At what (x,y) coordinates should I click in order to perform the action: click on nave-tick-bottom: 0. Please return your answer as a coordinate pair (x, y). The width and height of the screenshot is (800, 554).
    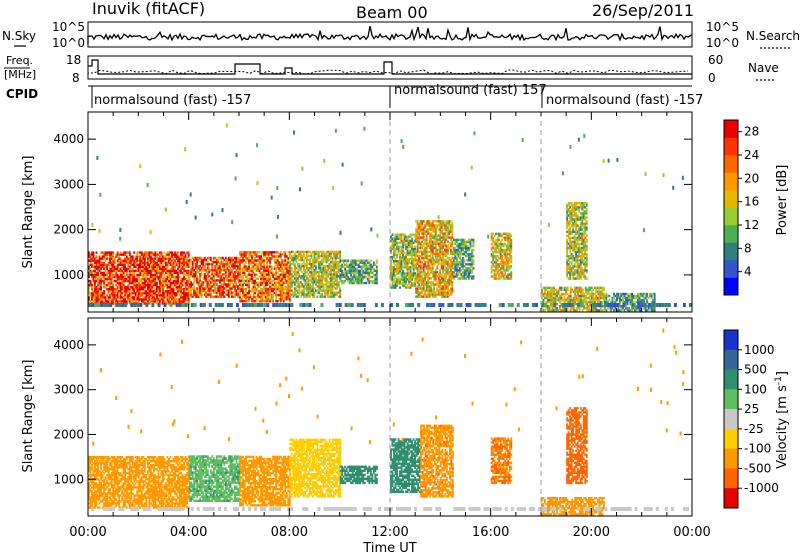
    Looking at the image, I should click on (712, 78).